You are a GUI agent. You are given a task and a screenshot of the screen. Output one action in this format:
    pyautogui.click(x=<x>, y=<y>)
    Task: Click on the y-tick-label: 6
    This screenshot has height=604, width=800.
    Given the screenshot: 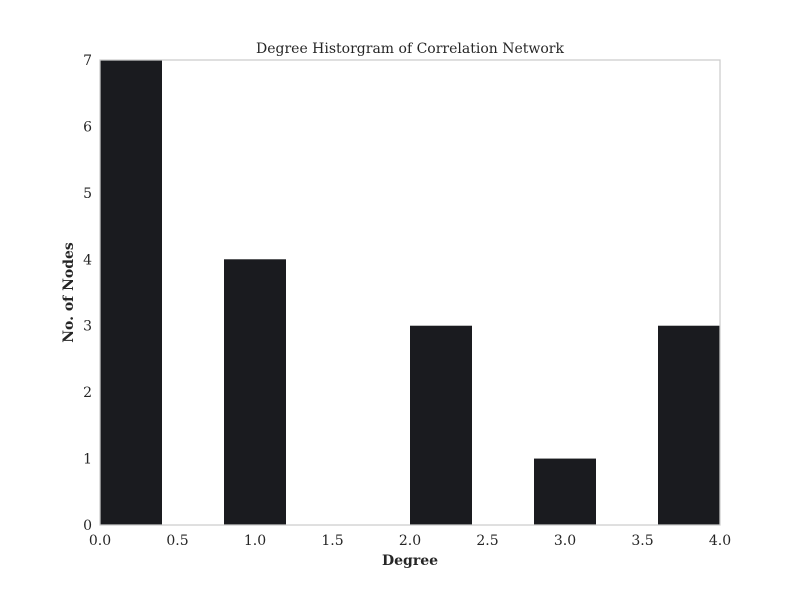 What is the action you would take?
    pyautogui.click(x=87, y=127)
    